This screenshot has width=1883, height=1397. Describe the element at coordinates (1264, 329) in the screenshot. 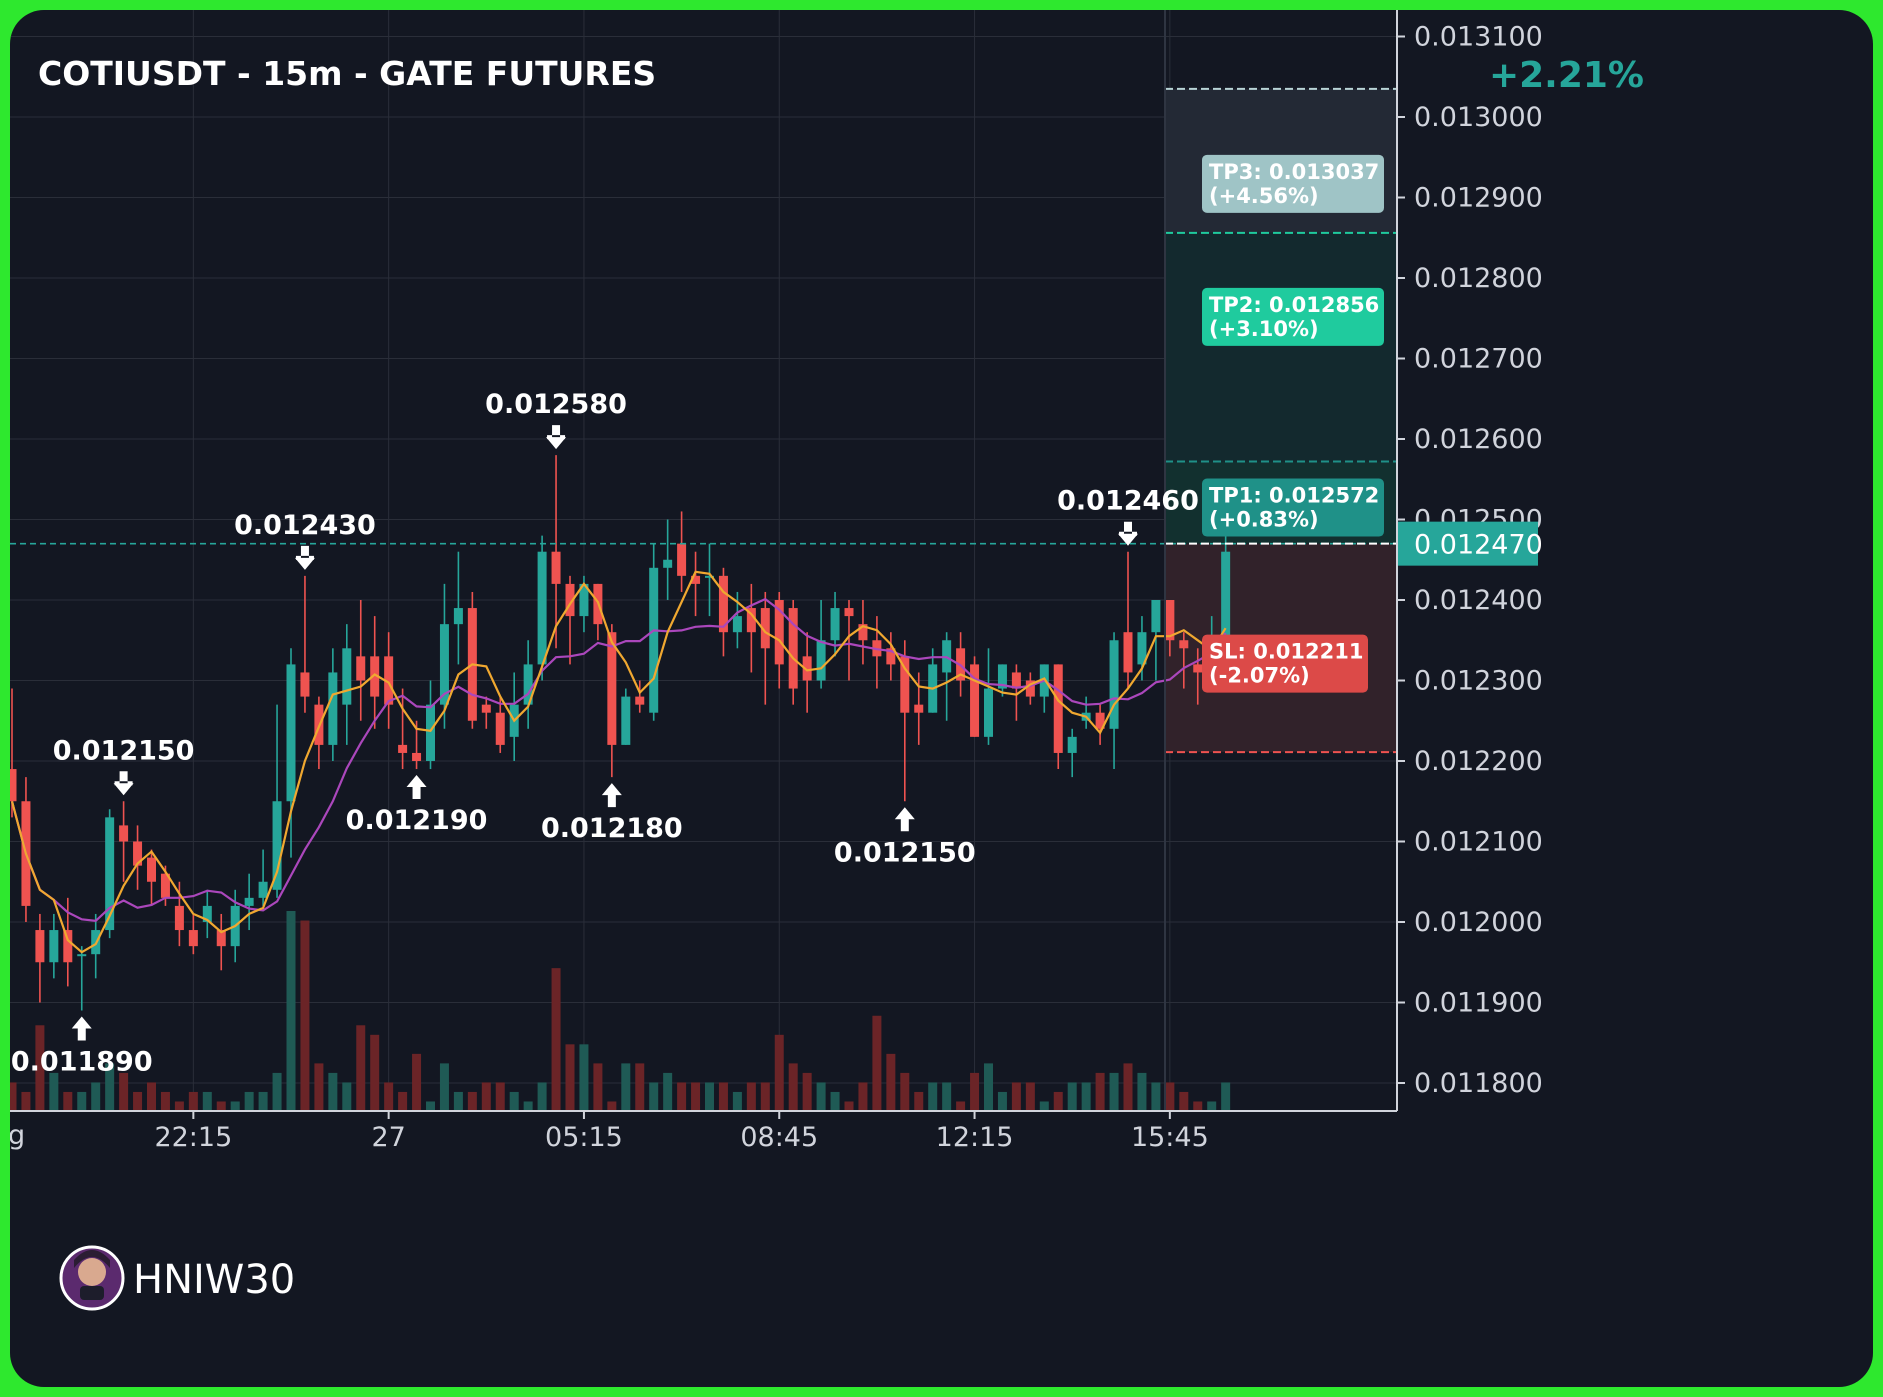

I see `target-label-percent: (+3.10%)` at that location.